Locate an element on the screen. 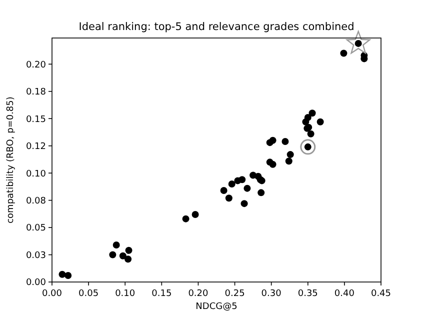 The height and width of the screenshot is (317, 423). y-tick-label: 0.08 is located at coordinates (36, 201).